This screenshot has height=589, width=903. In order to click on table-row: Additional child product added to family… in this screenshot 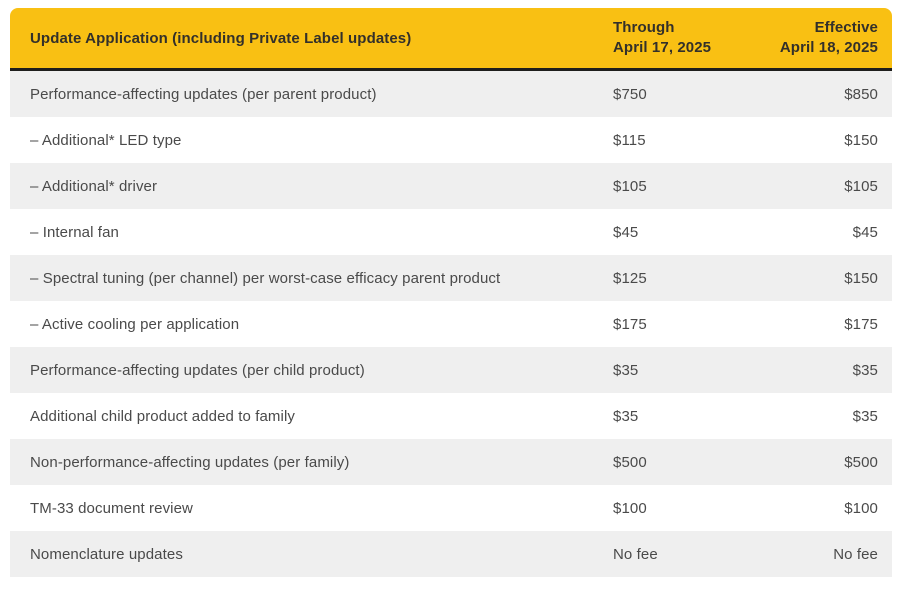, I will do `click(451, 416)`.